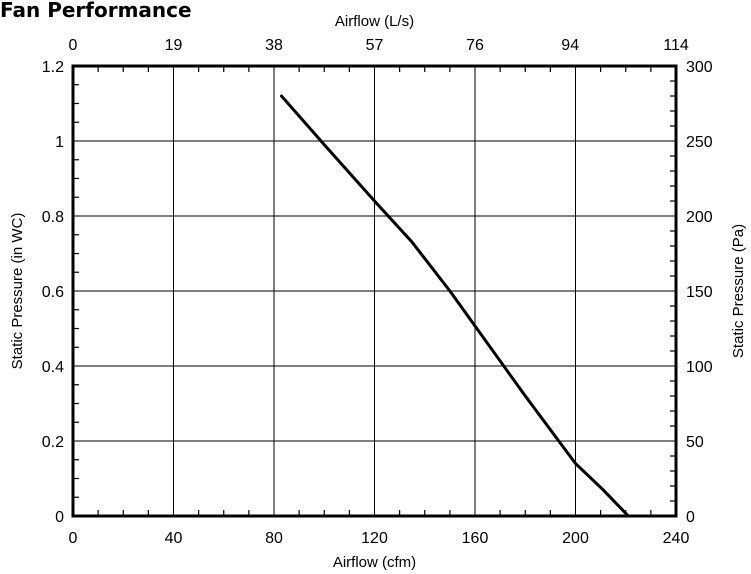 The width and height of the screenshot is (751, 574). What do you see at coordinates (59, 517) in the screenshot?
I see `y-tick-label: 0` at bounding box center [59, 517].